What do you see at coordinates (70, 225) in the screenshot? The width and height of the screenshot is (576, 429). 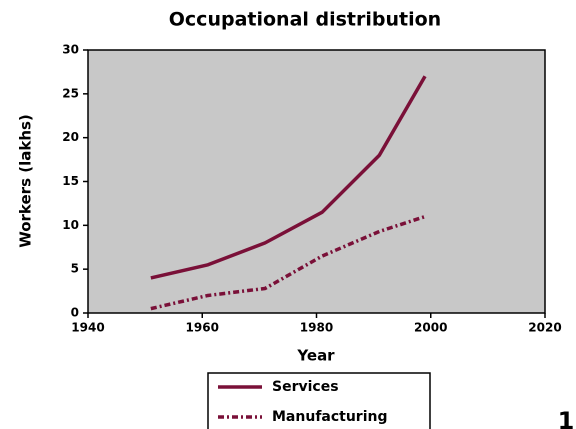 I see `y-tick-label: 10` at bounding box center [70, 225].